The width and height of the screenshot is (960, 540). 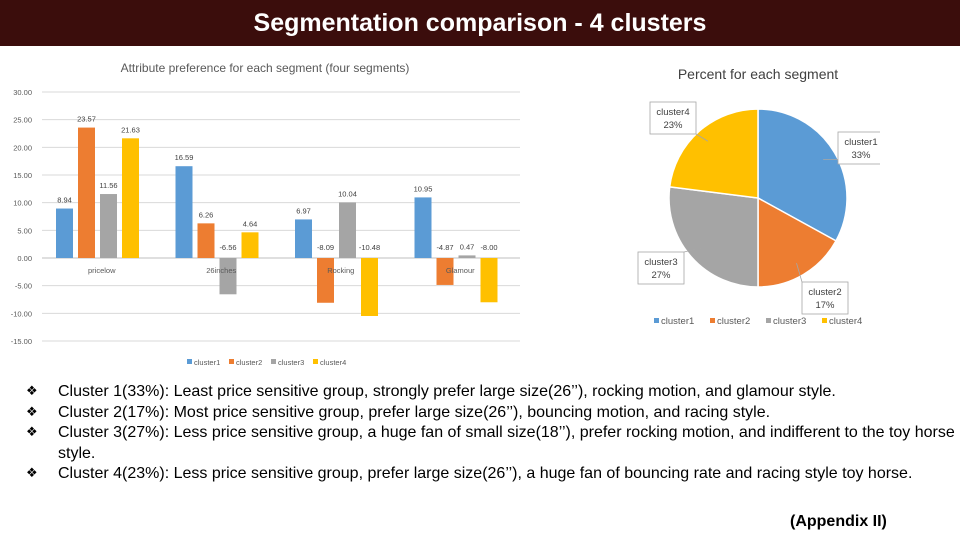 What do you see at coordinates (86, 119) in the screenshot?
I see `data-label: 23.57` at bounding box center [86, 119].